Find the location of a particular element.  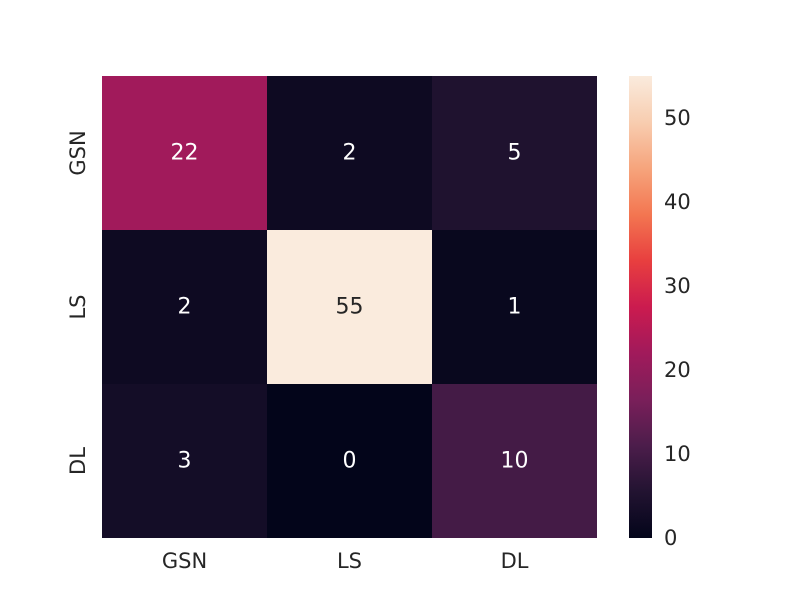

cell-value-label: 1 is located at coordinates (515, 307).